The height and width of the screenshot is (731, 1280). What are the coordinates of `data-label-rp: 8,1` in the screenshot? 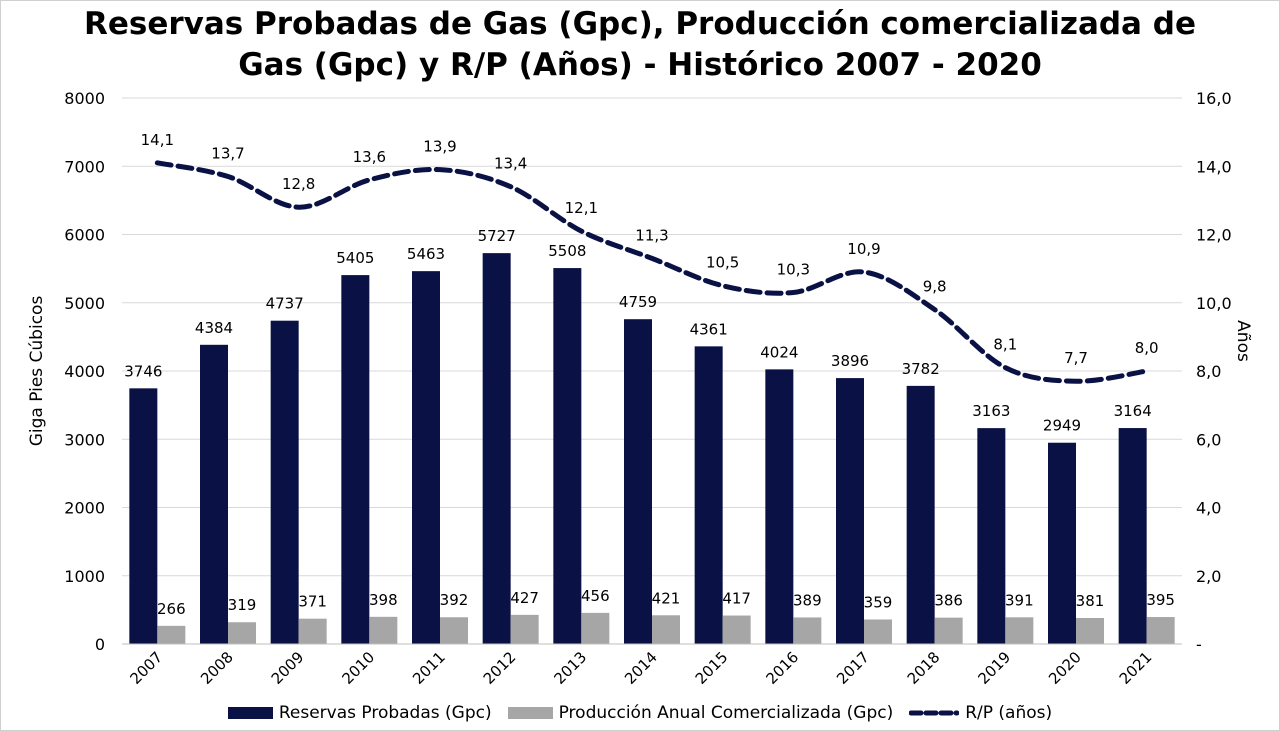 It's located at (1005, 345).